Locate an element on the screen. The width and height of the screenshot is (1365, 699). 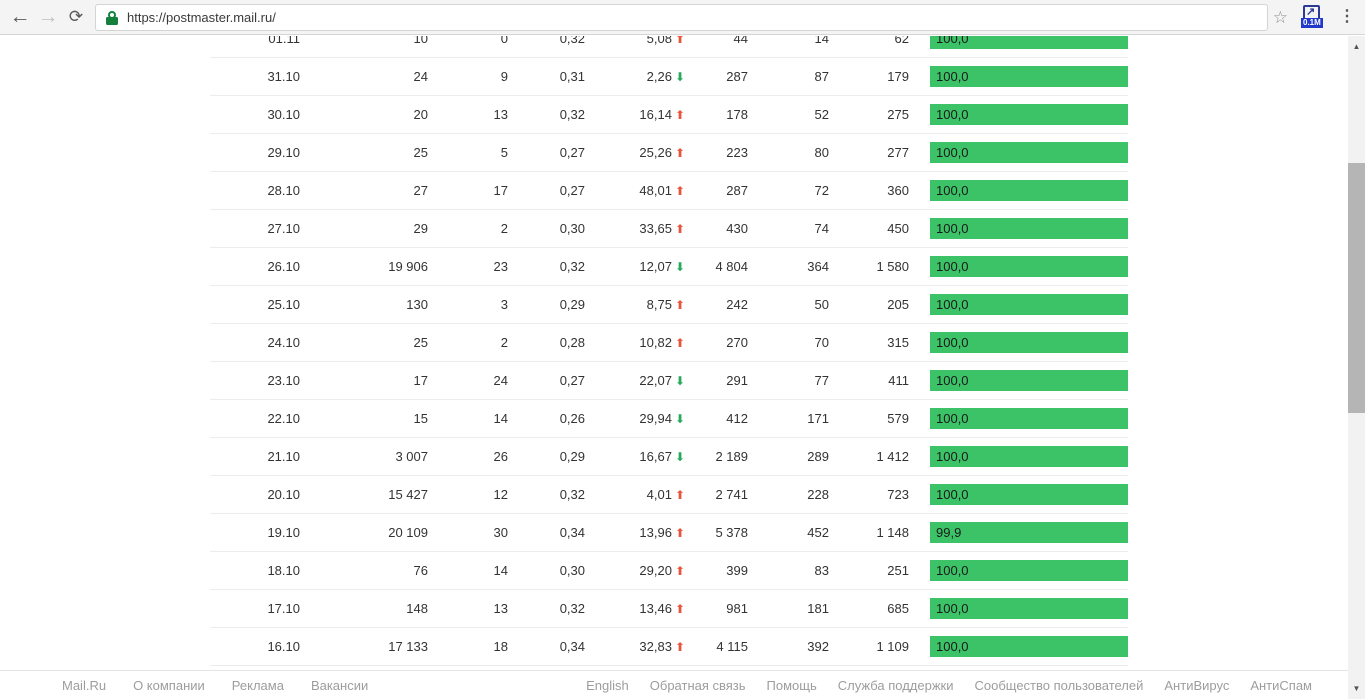
value-cell: 981 is located at coordinates (737, 608).